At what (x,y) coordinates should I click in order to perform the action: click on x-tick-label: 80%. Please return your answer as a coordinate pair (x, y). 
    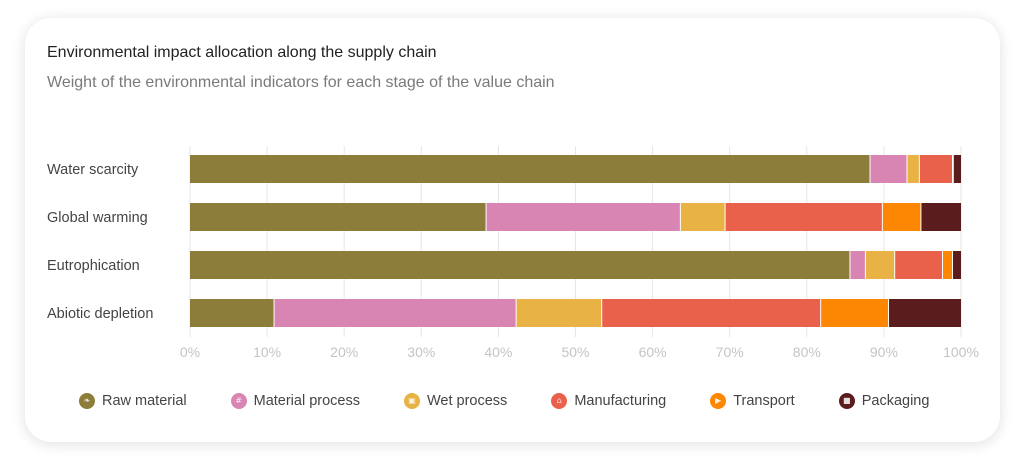
    Looking at the image, I should click on (807, 352).